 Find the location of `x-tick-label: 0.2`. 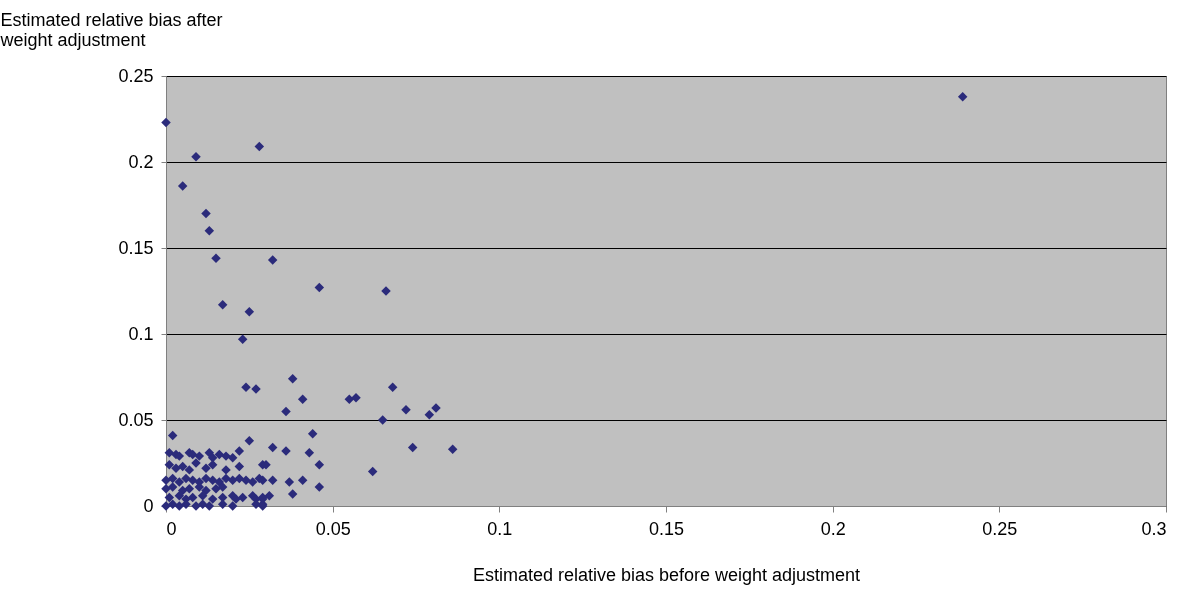

x-tick-label: 0.2 is located at coordinates (833, 528).